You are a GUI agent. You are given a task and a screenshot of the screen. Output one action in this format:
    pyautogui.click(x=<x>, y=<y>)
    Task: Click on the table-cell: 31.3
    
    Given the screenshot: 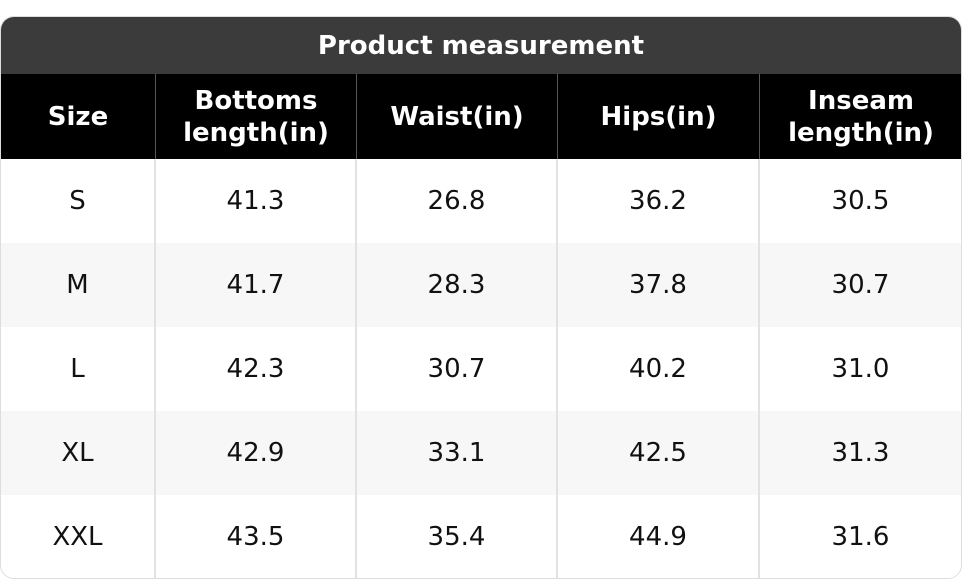 What is the action you would take?
    pyautogui.click(x=860, y=453)
    